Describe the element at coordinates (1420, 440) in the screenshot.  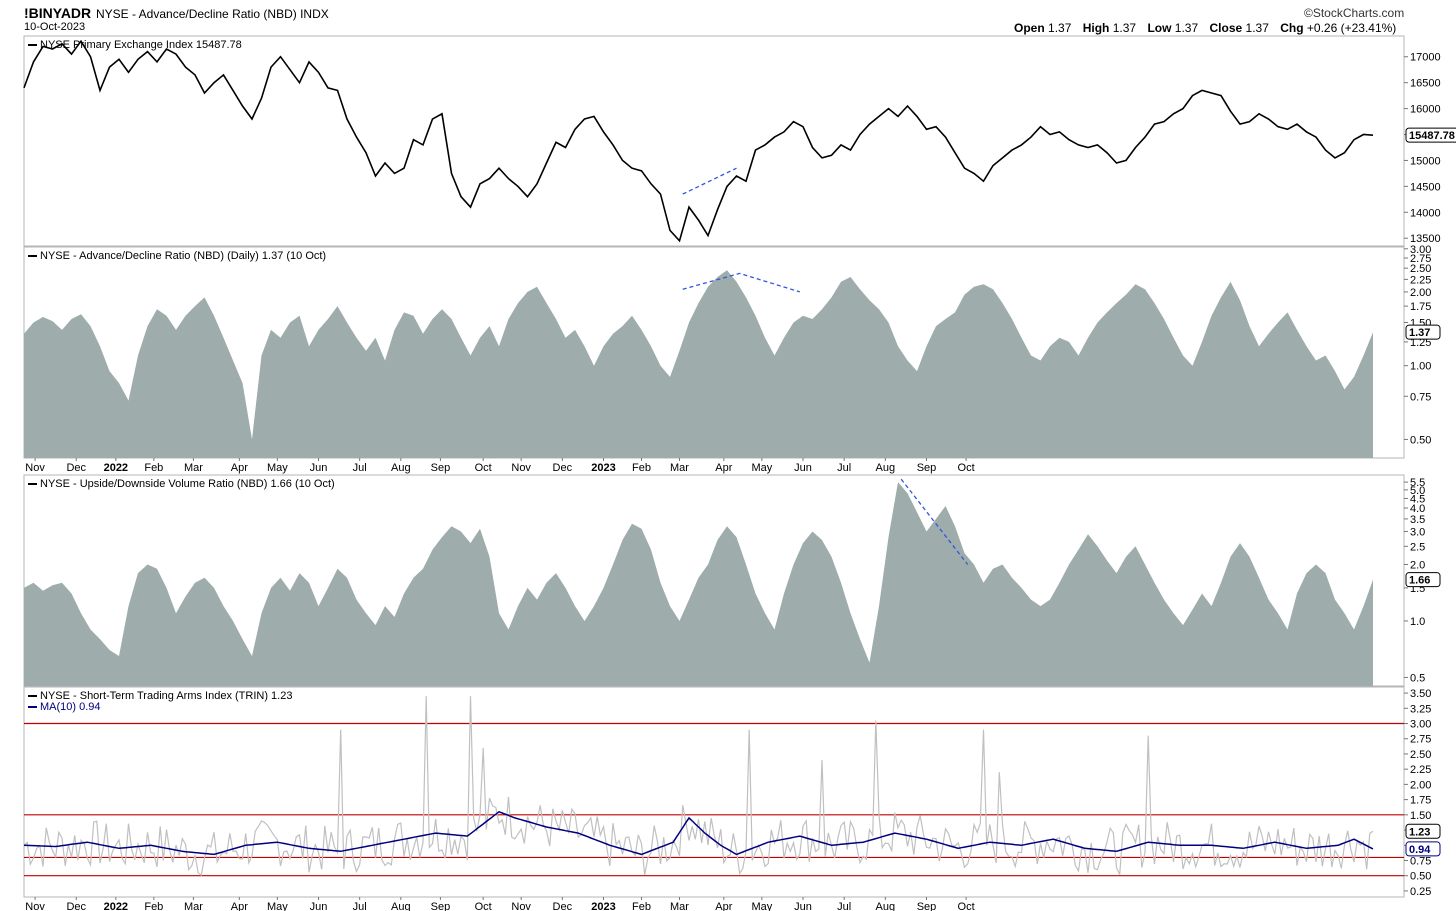
I see `panel-ad_ratio-ytick-label: 0.50` at that location.